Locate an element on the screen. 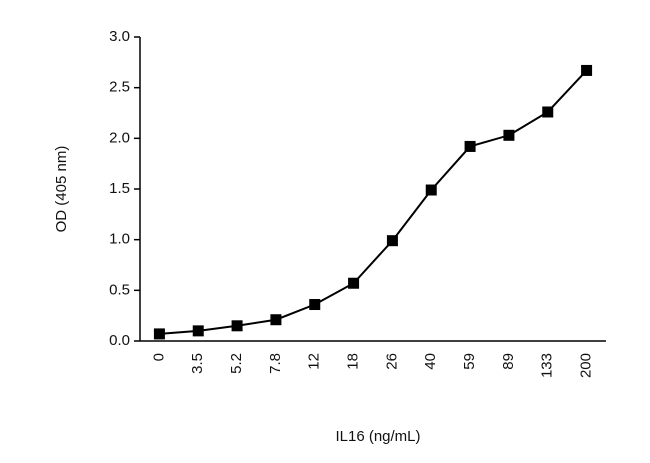 This screenshot has width=650, height=463. y-axis-title: OD (405 nm) is located at coordinates (61, 189).